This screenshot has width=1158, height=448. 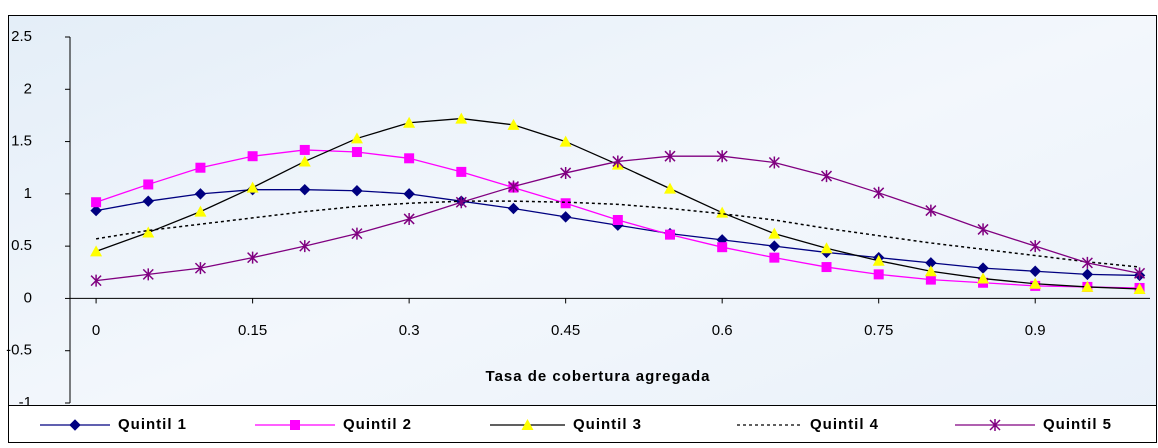 What do you see at coordinates (28, 297) in the screenshot?
I see `y-tick-label: 0` at bounding box center [28, 297].